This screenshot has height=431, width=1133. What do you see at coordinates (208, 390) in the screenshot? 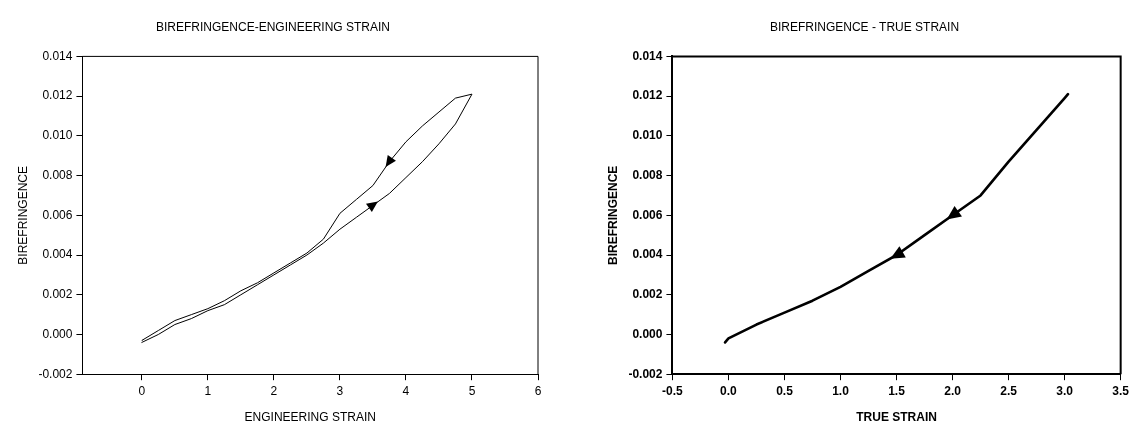
I see `x-tick-label: 1` at bounding box center [208, 390].